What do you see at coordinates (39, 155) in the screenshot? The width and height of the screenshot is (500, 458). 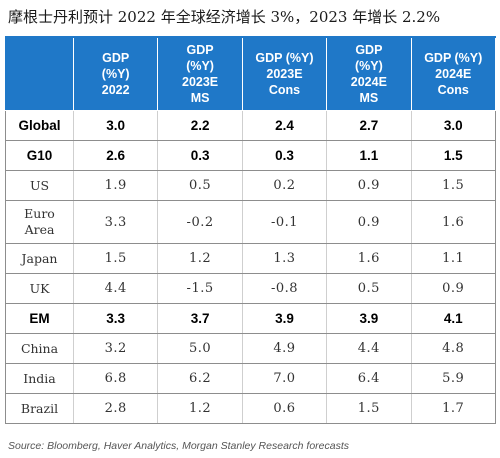 I see `row-label: G10` at bounding box center [39, 155].